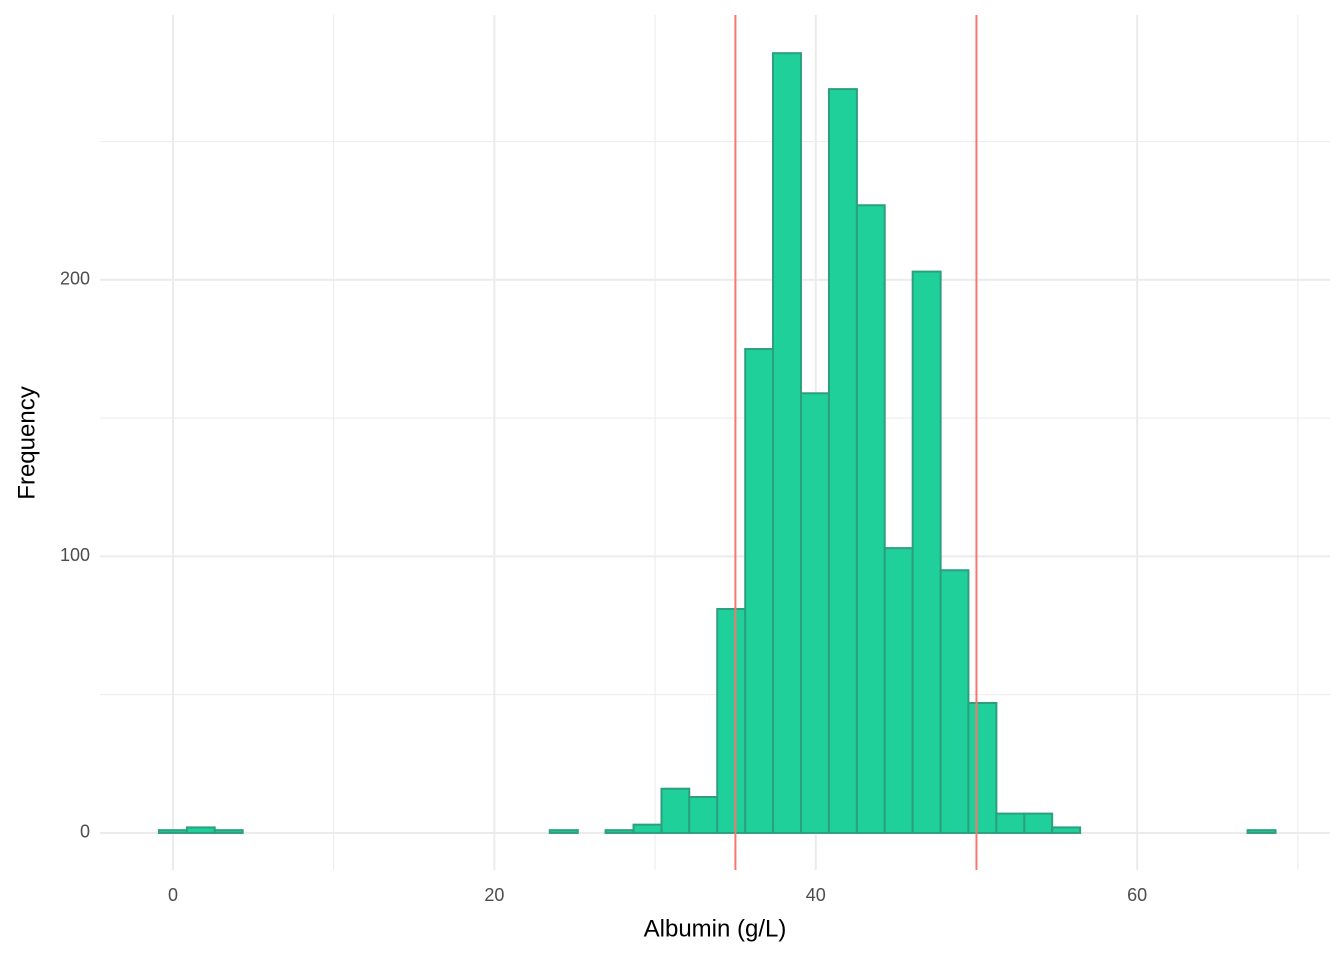 The width and height of the screenshot is (1344, 965). Describe the element at coordinates (85, 832) in the screenshot. I see `y-tick-label: 0` at that location.